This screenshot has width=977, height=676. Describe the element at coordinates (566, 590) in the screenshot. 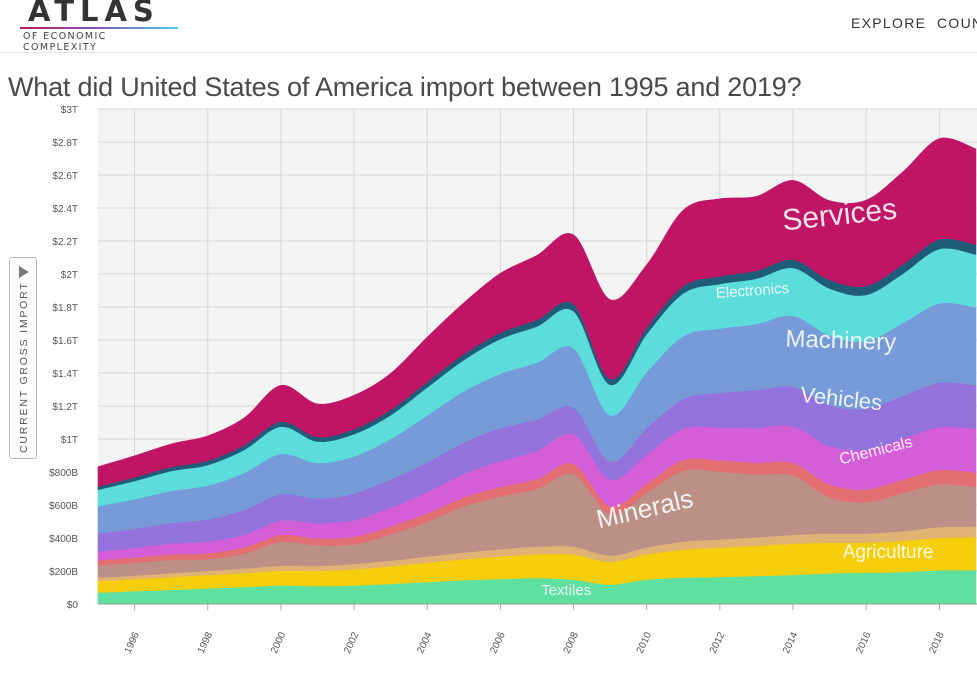

I see `area-label-textiles: Textiles` at that location.